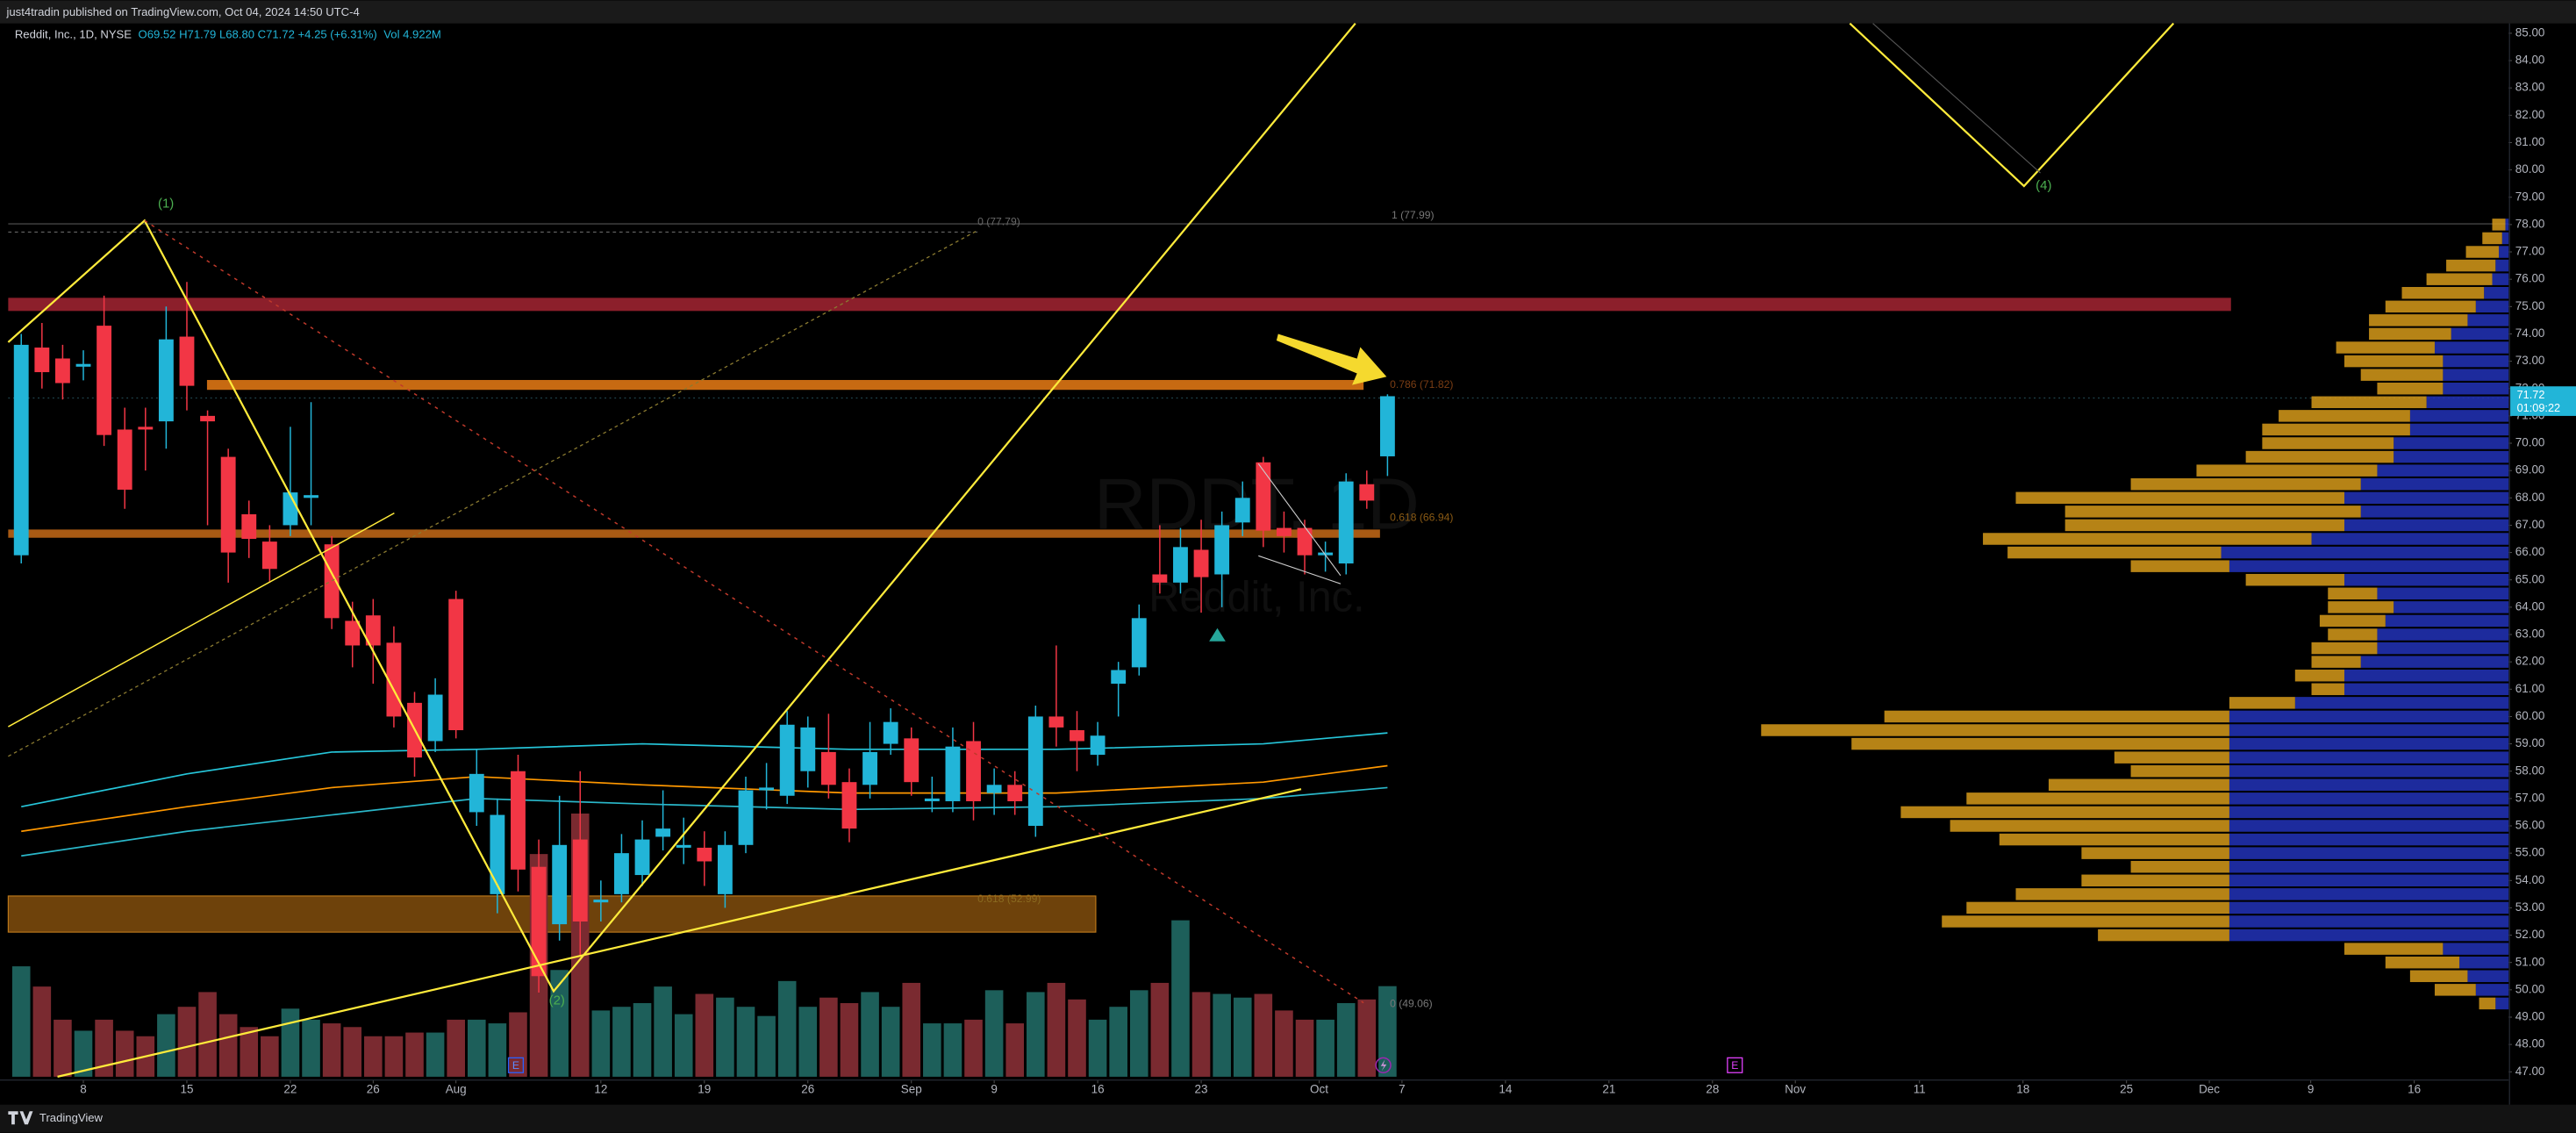 The width and height of the screenshot is (2576, 1133). I want to click on flag-line, so click(1299, 520).